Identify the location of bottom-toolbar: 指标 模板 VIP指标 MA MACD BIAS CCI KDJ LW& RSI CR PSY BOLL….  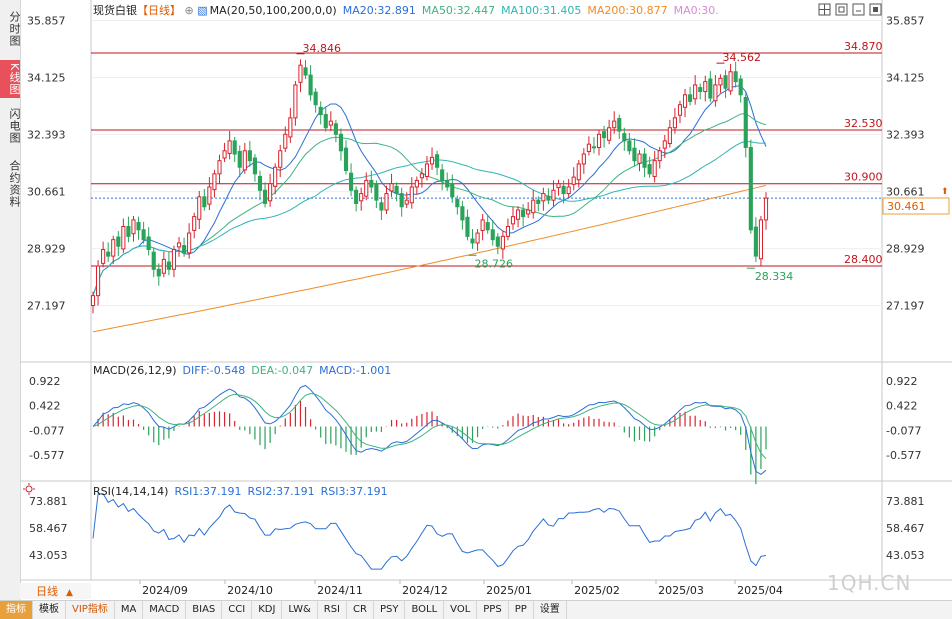
(476, 609).